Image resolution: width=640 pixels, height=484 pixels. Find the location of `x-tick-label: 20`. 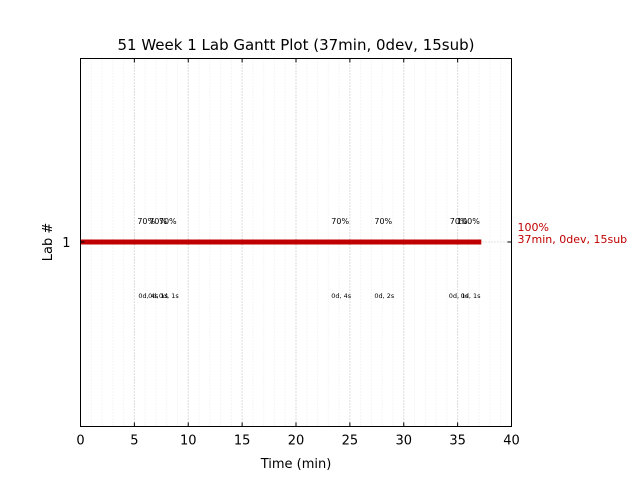

x-tick-label: 20 is located at coordinates (296, 441).